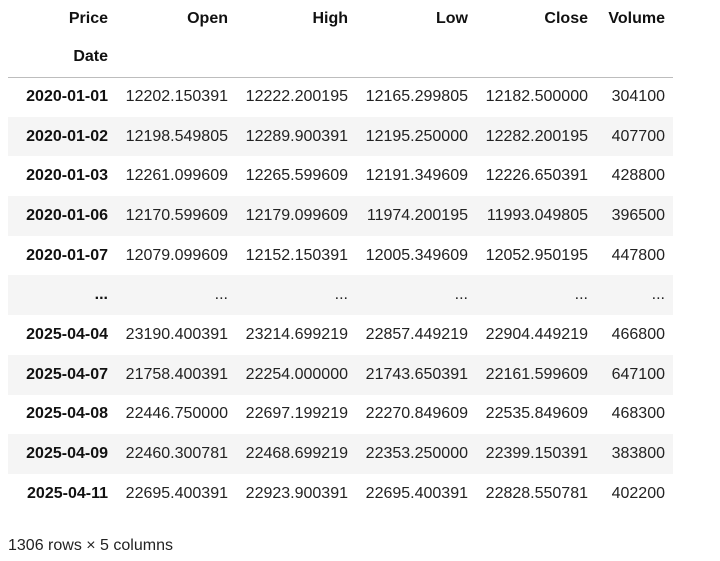 This screenshot has width=720, height=561. I want to click on cell-close: 12052.950195, so click(536, 255).